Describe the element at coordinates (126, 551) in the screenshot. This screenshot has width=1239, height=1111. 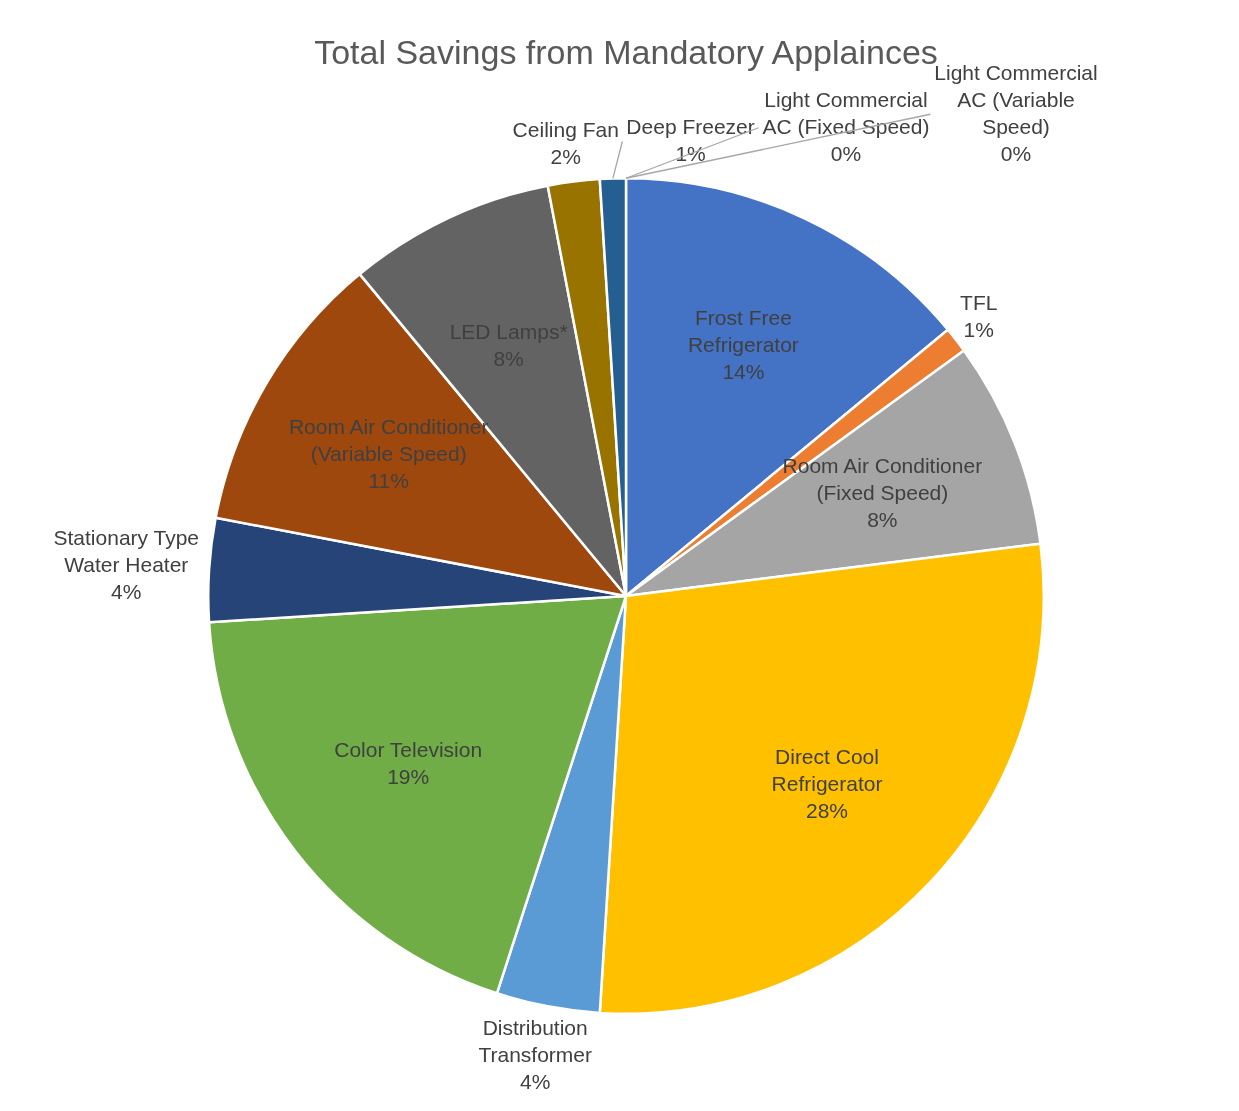
I see `slice-label: Stationary Type Water Heater` at that location.